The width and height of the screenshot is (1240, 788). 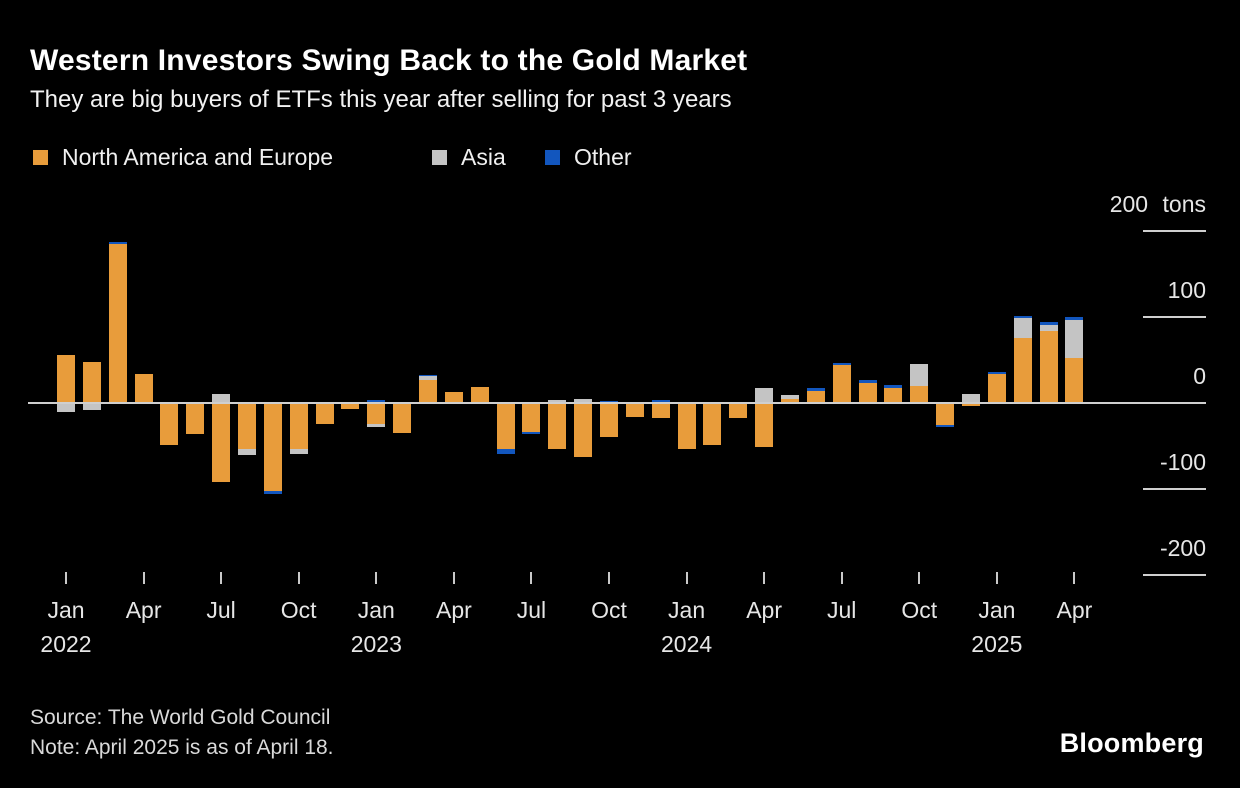 What do you see at coordinates (687, 644) in the screenshot?
I see `x-year-label: 2024` at bounding box center [687, 644].